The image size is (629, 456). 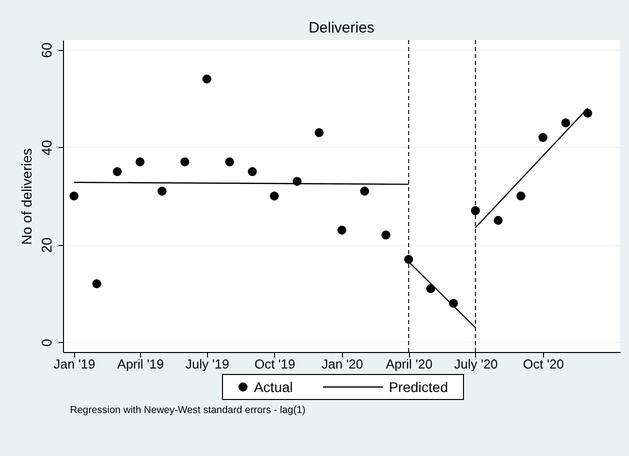 I want to click on x-tick-label: Jan '19, so click(x=75, y=364).